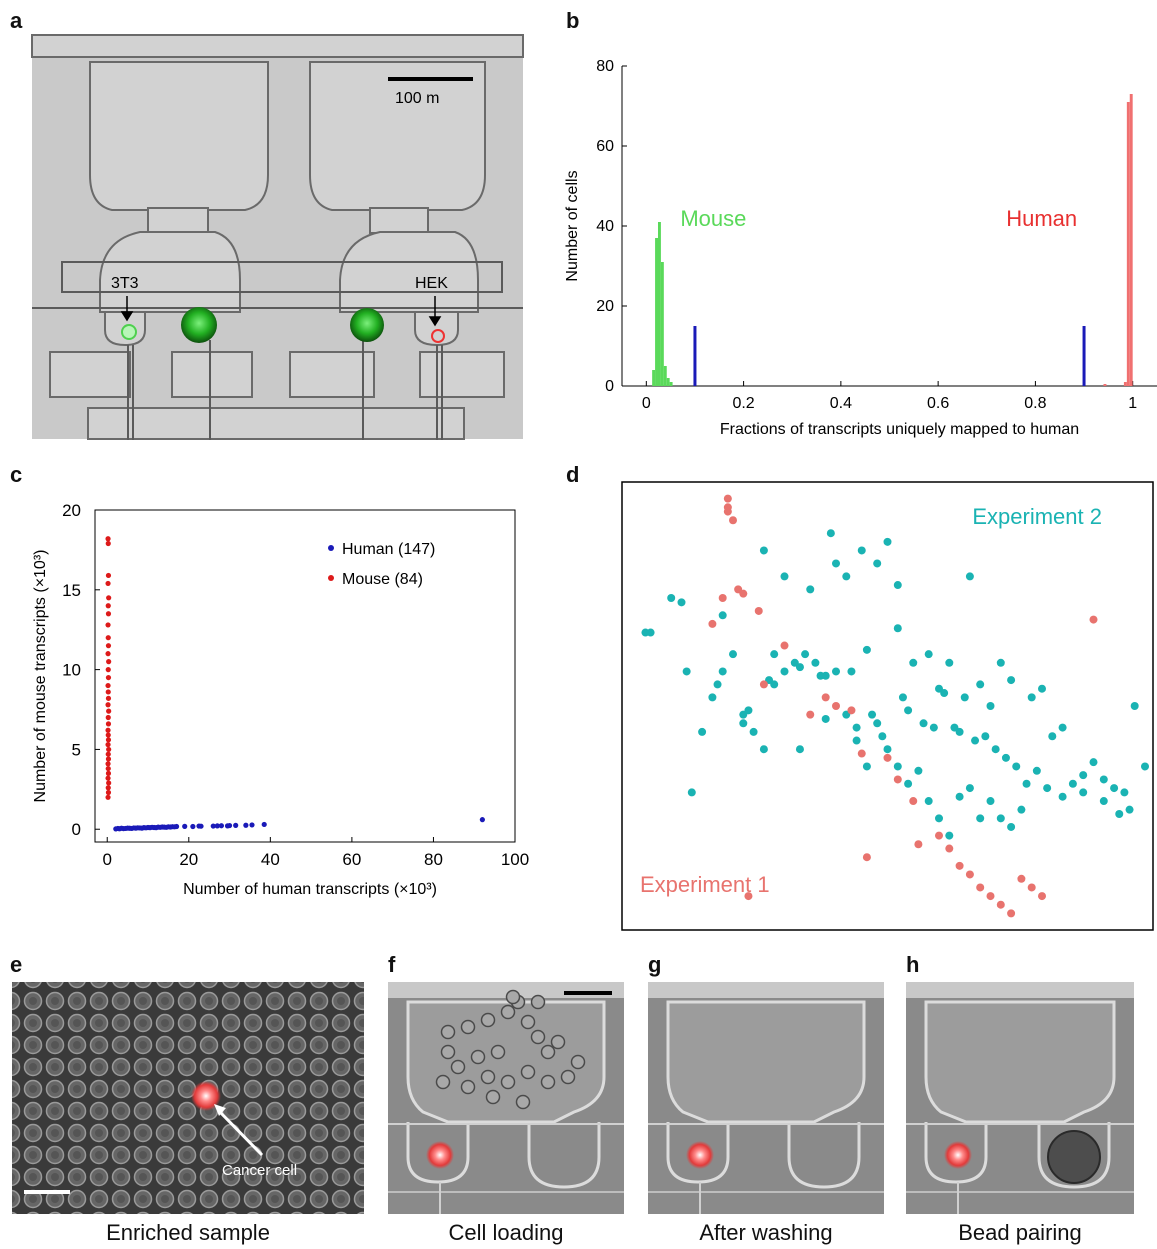 The width and height of the screenshot is (1157, 1249). I want to click on cancer-cell-label: Cancer cell, so click(259, 1170).